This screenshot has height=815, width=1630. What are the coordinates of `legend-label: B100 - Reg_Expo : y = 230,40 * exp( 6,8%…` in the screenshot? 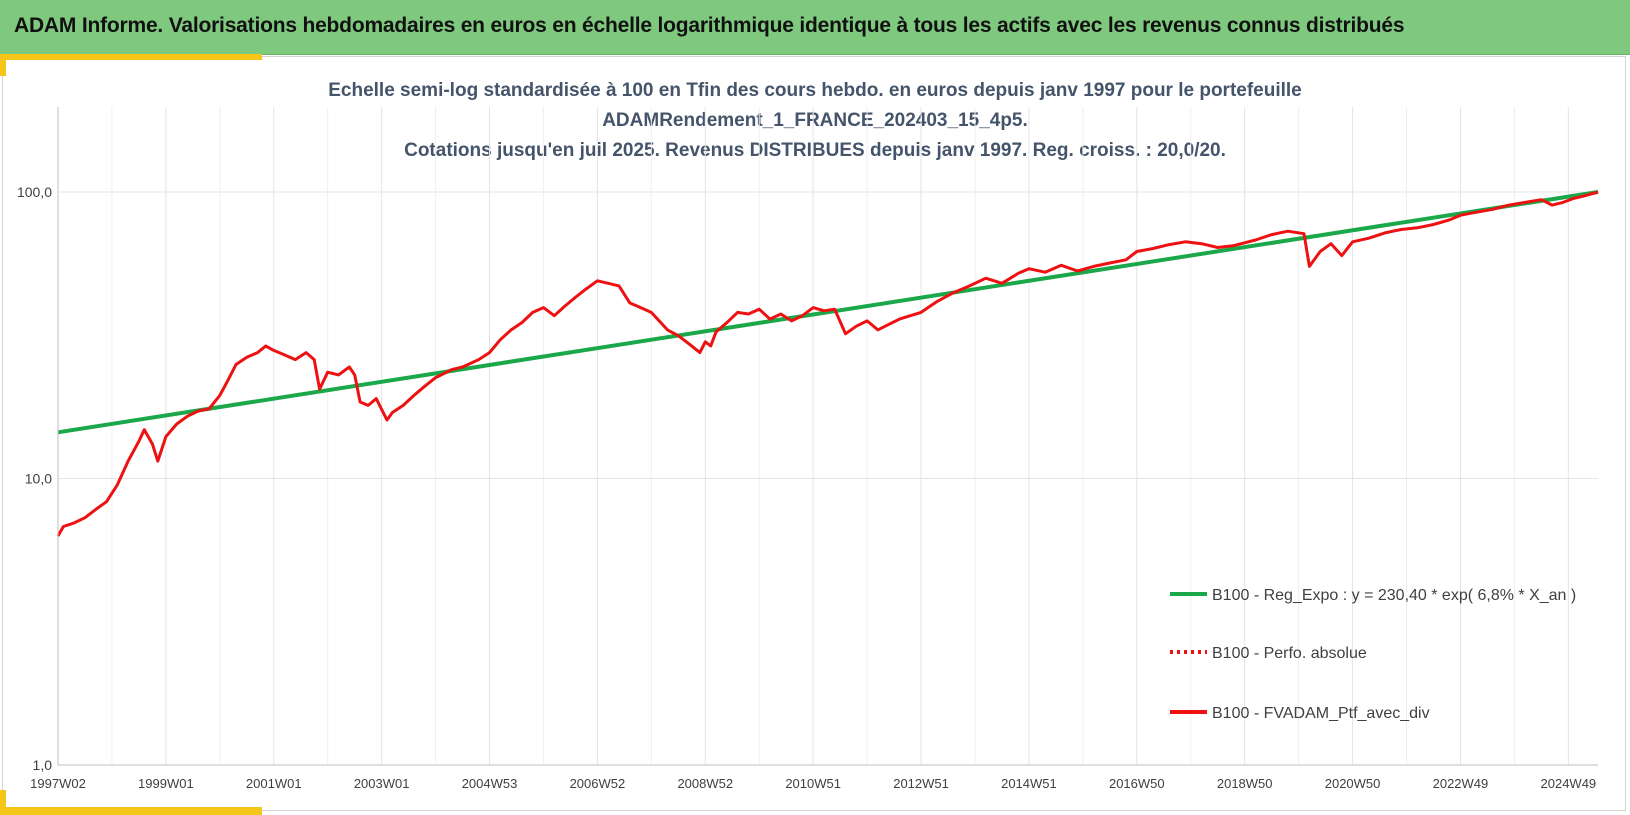 It's located at (1394, 595).